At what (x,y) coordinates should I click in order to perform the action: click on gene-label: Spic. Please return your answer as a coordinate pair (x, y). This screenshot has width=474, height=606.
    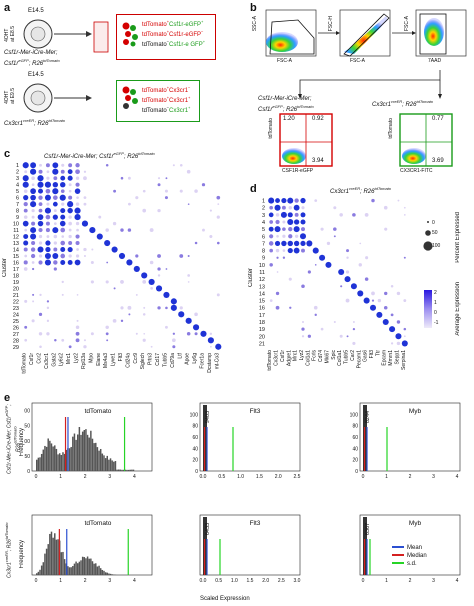
    Looking at the image, I should click on (334, 355).